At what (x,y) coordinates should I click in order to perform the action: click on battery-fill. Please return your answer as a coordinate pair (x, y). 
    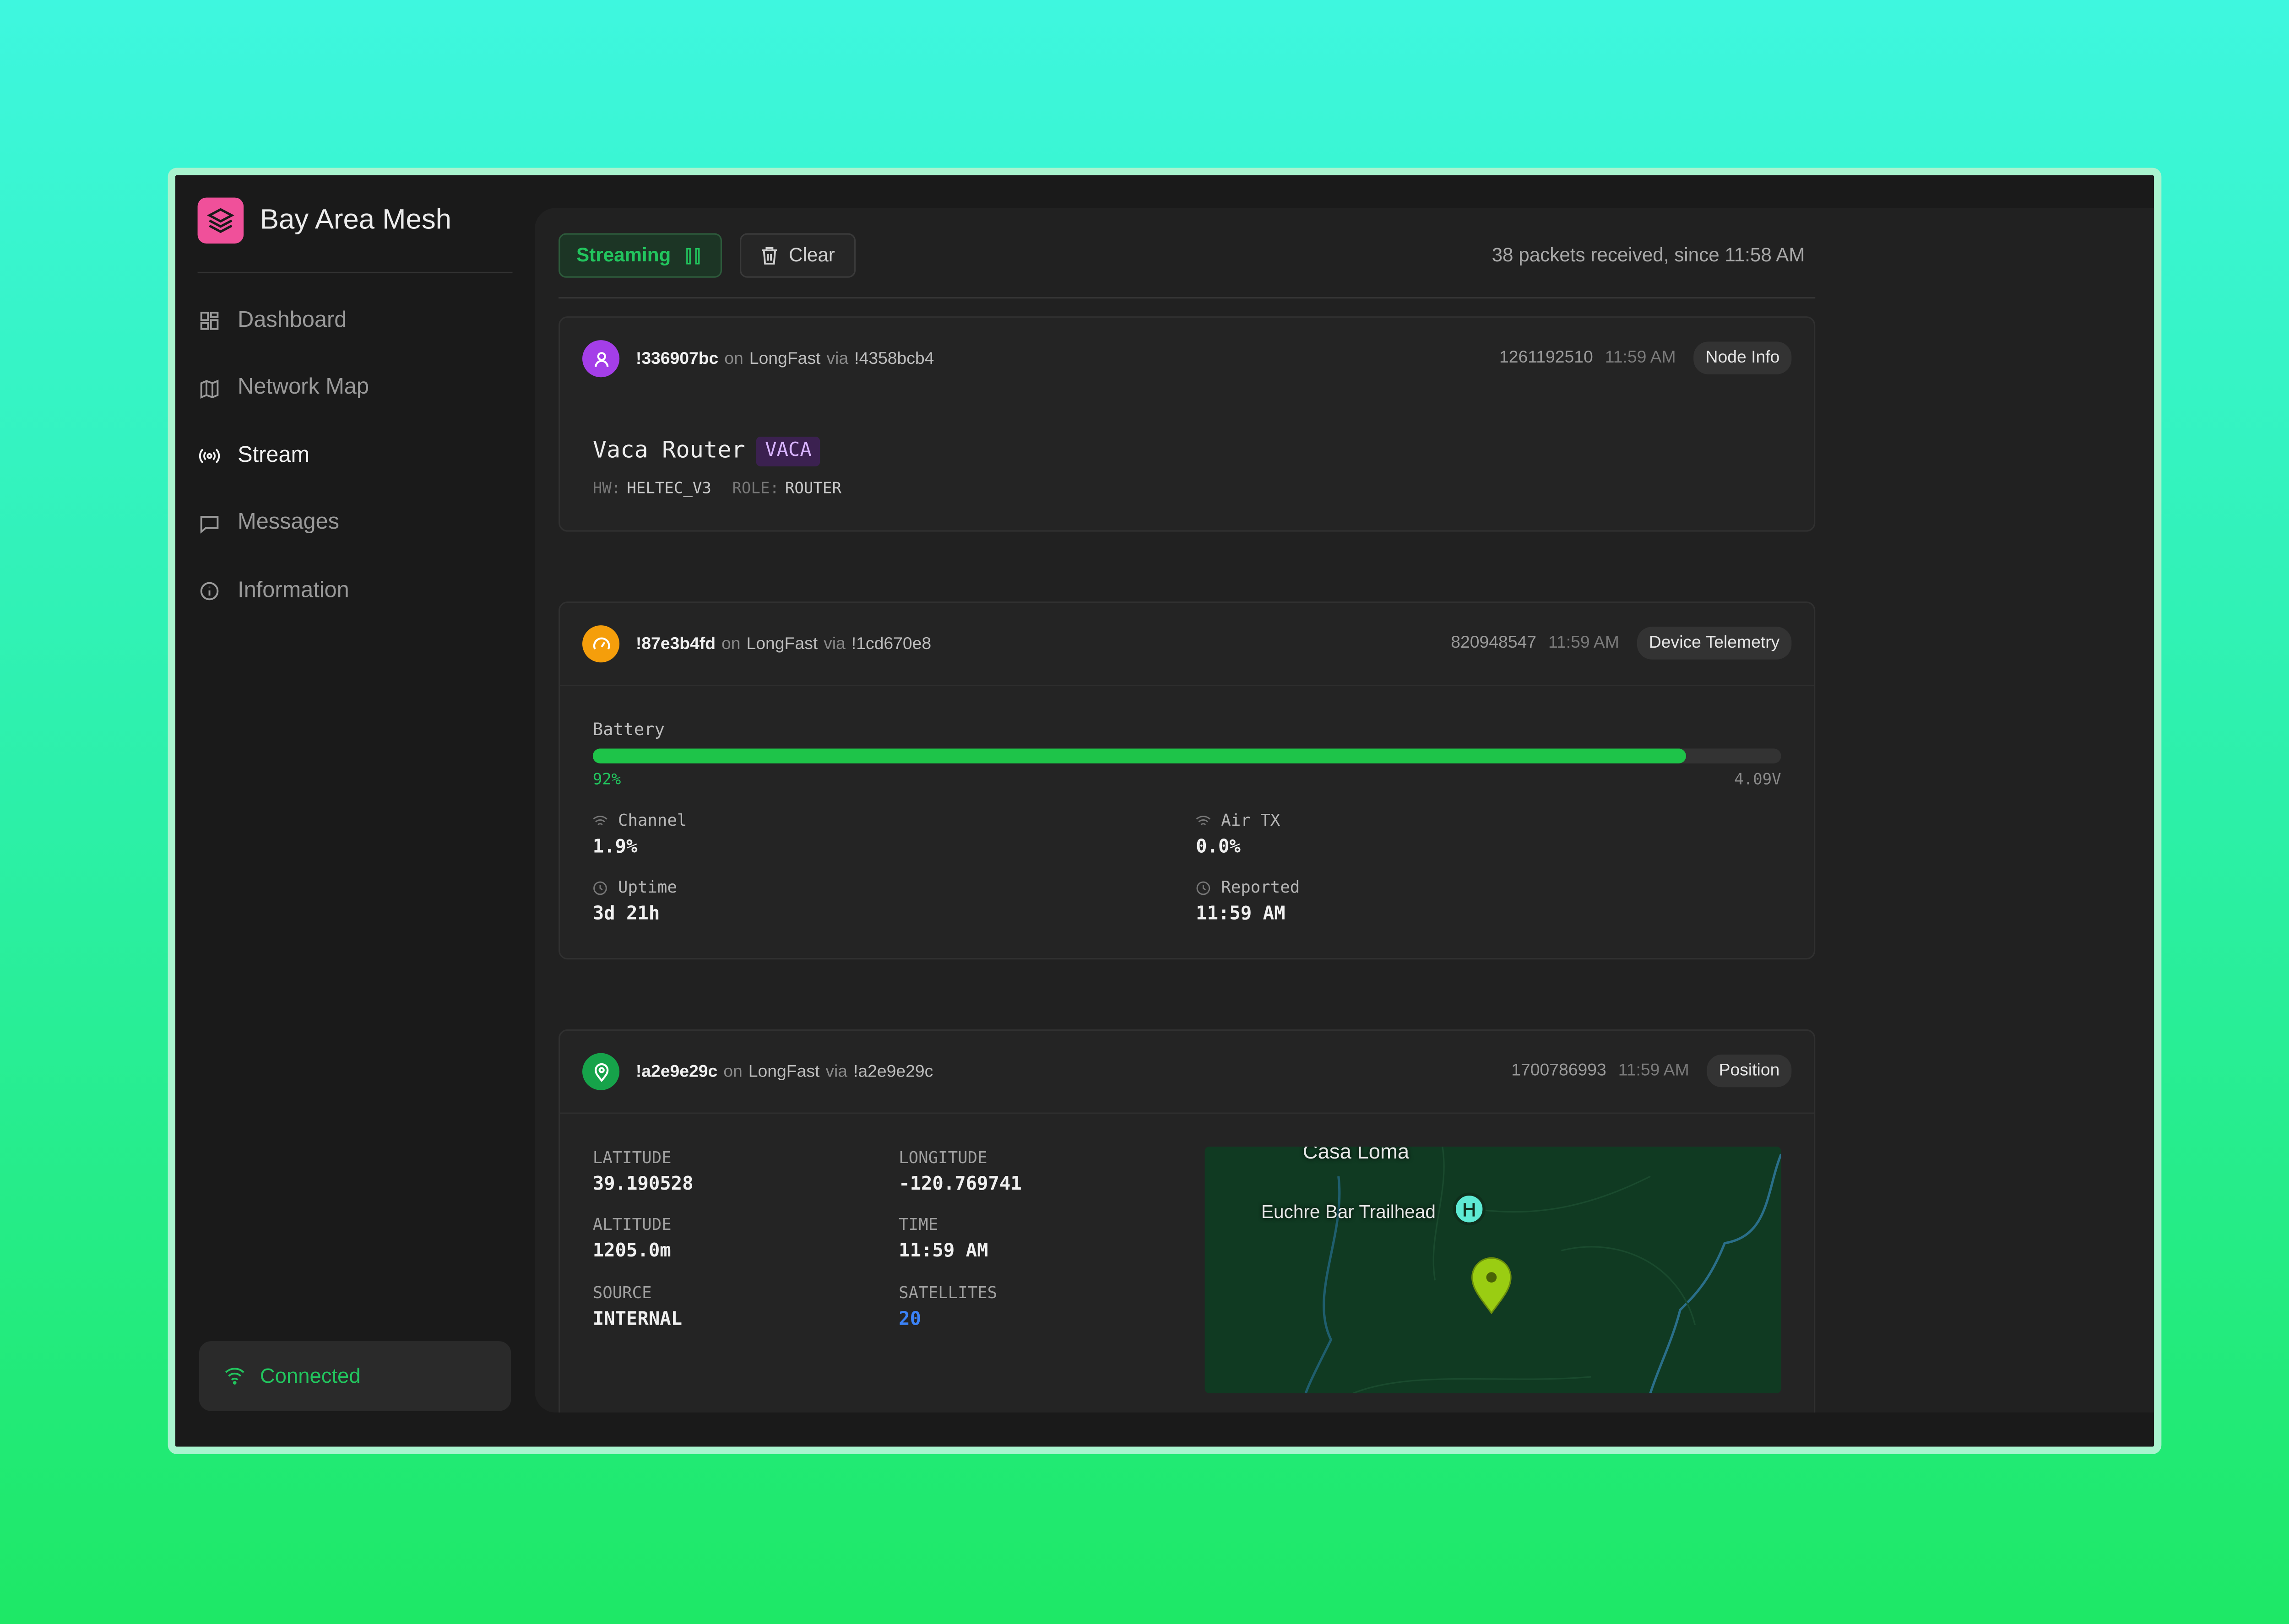
    Looking at the image, I should click on (1139, 755).